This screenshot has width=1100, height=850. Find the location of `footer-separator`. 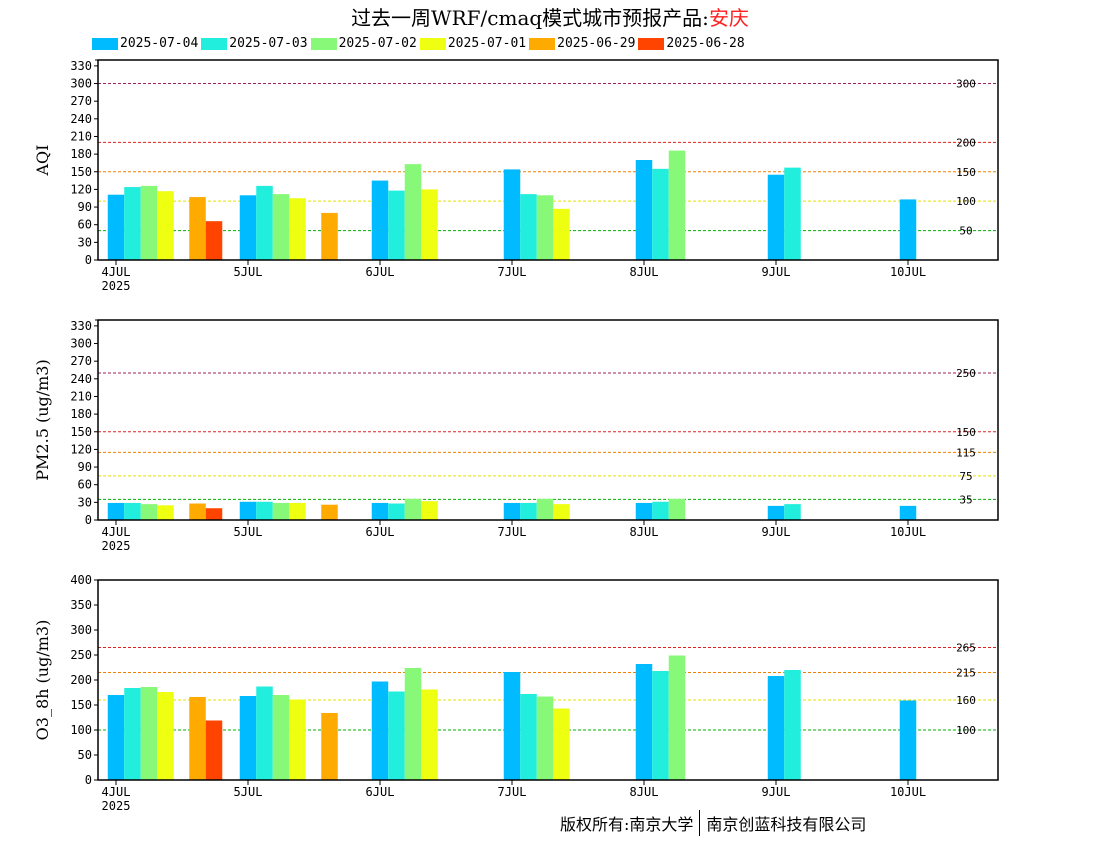

footer-separator is located at coordinates (700, 823).